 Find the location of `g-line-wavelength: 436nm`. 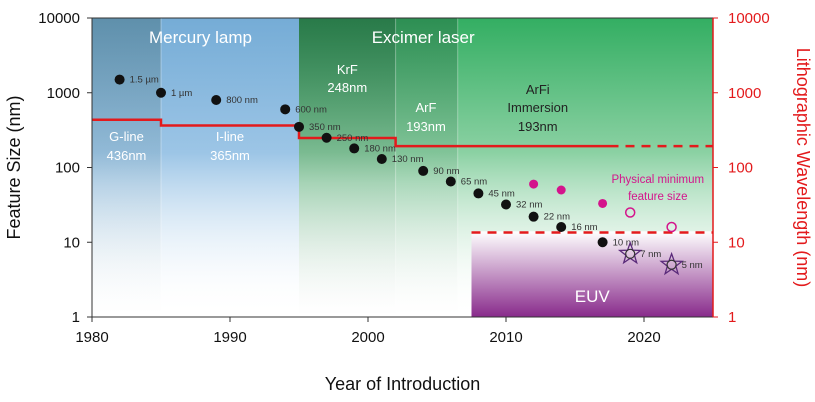

g-line-wavelength: 436nm is located at coordinates (127, 155).